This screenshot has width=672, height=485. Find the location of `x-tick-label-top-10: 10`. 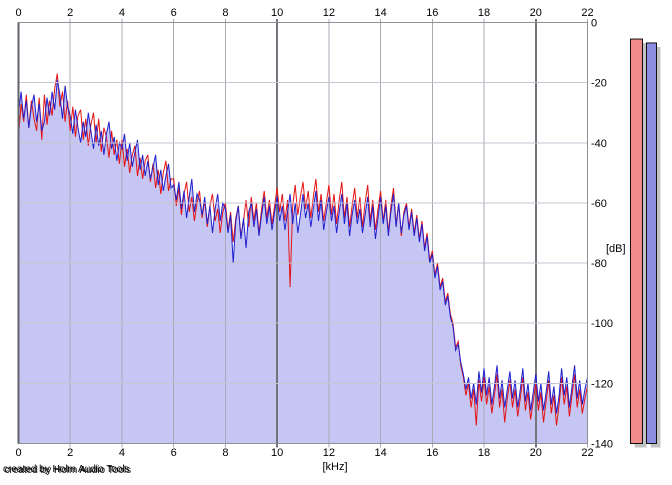

x-tick-label-top-10: 10 is located at coordinates (277, 13).